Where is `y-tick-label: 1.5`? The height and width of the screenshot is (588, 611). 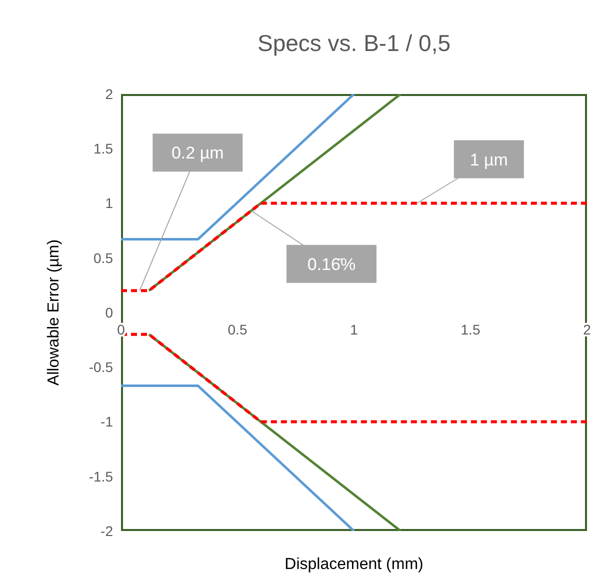 y-tick-label: 1.5 is located at coordinates (104, 148).